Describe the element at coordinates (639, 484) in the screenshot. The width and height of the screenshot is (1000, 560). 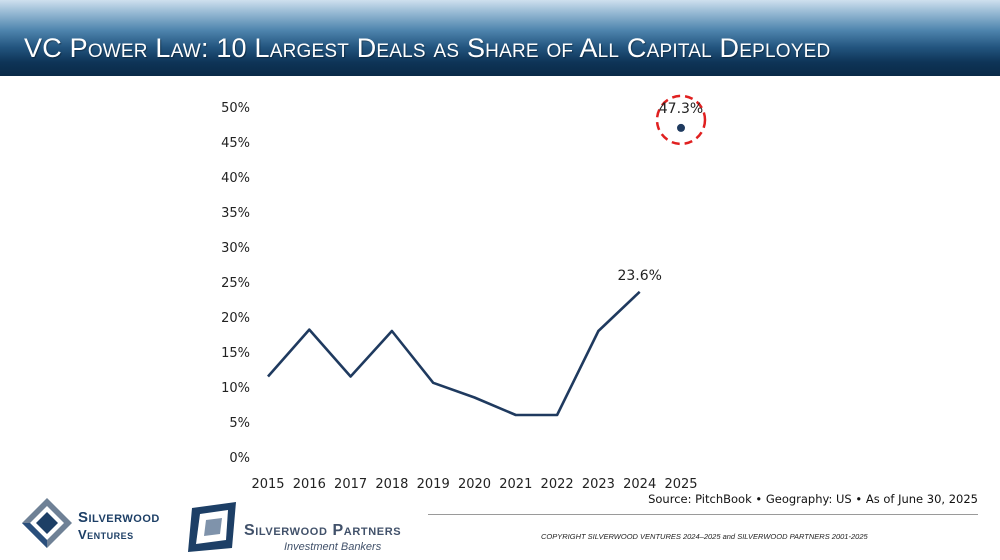
I see `x-tick-label: 2024` at that location.